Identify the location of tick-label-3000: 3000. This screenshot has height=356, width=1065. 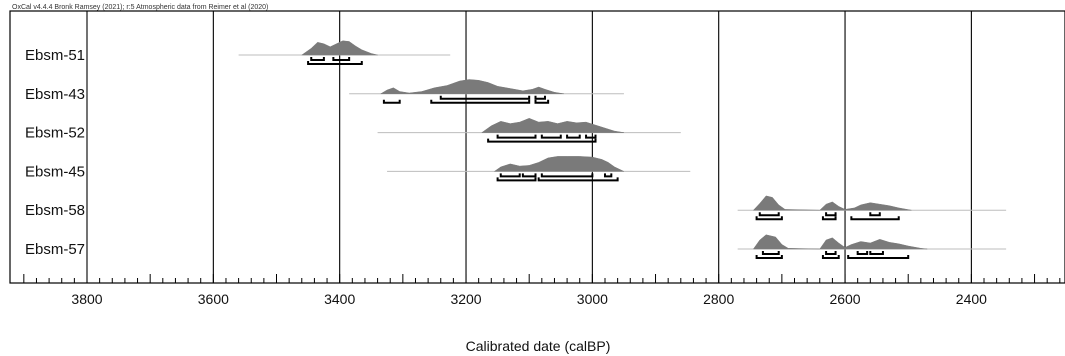
(592, 299).